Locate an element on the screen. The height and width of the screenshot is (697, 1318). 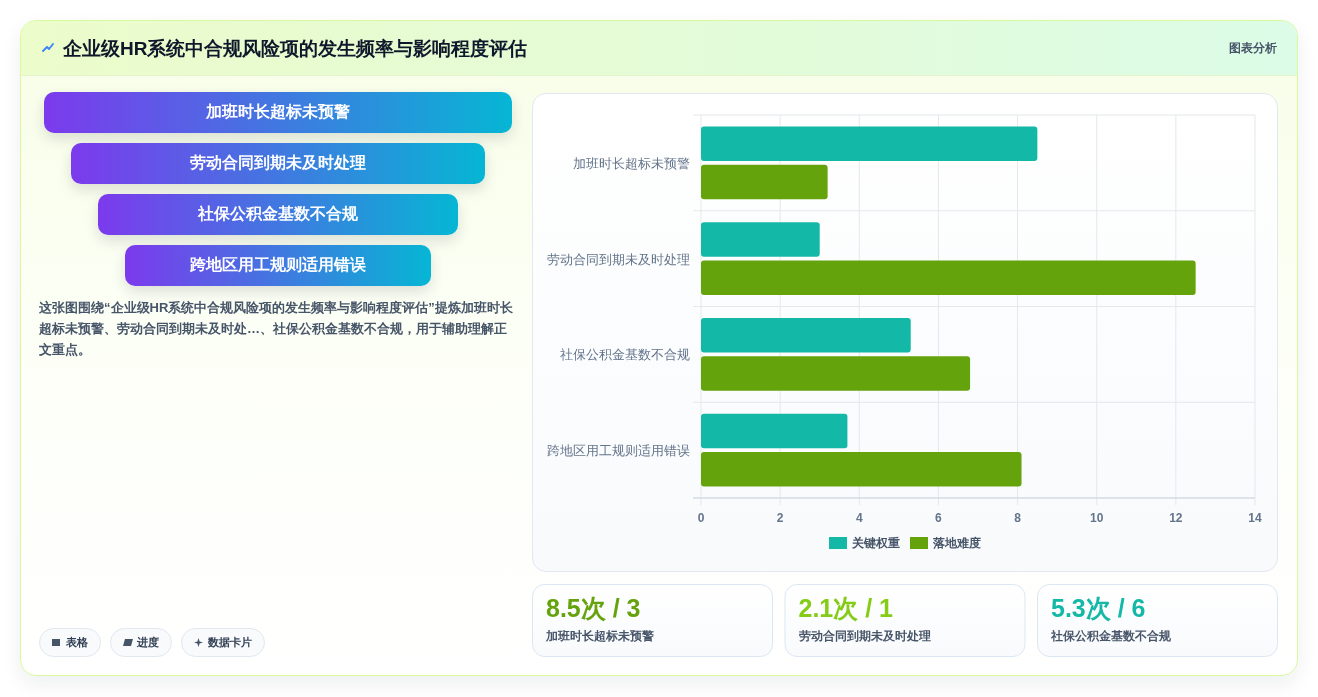
x-tick-label: 4 is located at coordinates (859, 518).